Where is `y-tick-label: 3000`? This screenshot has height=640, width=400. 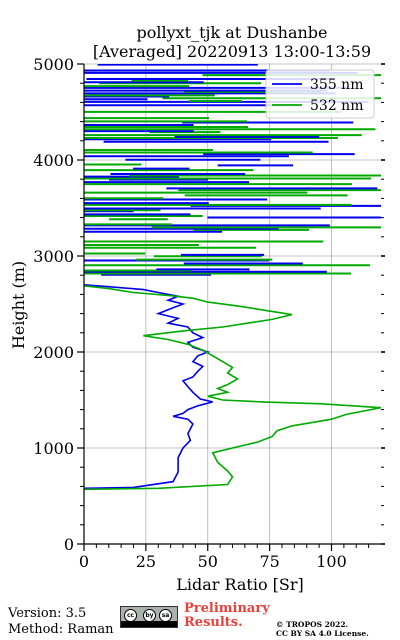
y-tick-label: 3000 is located at coordinates (53, 256).